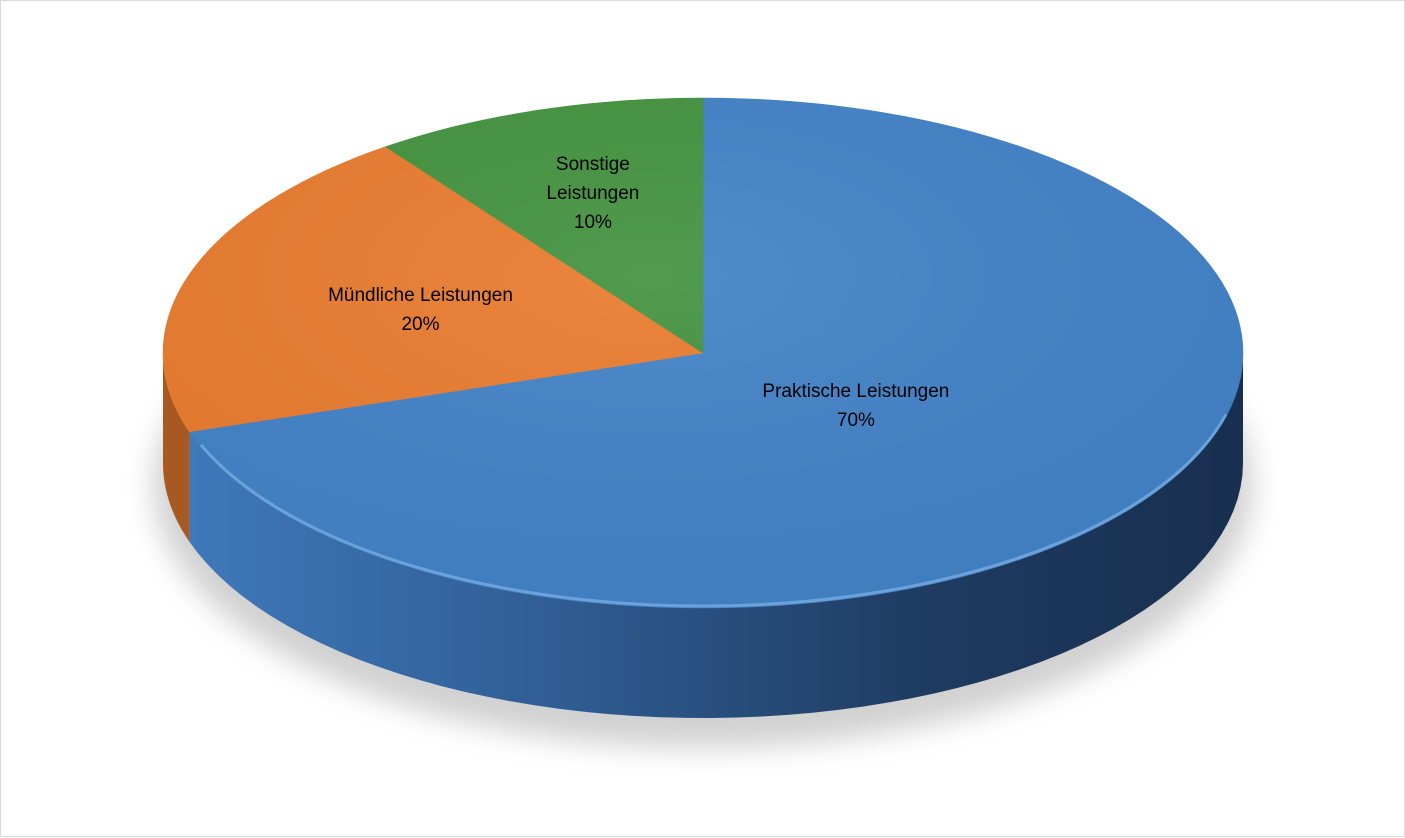 The height and width of the screenshot is (838, 1405). Describe the element at coordinates (593, 164) in the screenshot. I see `slice-name-label: Sonstige` at that location.